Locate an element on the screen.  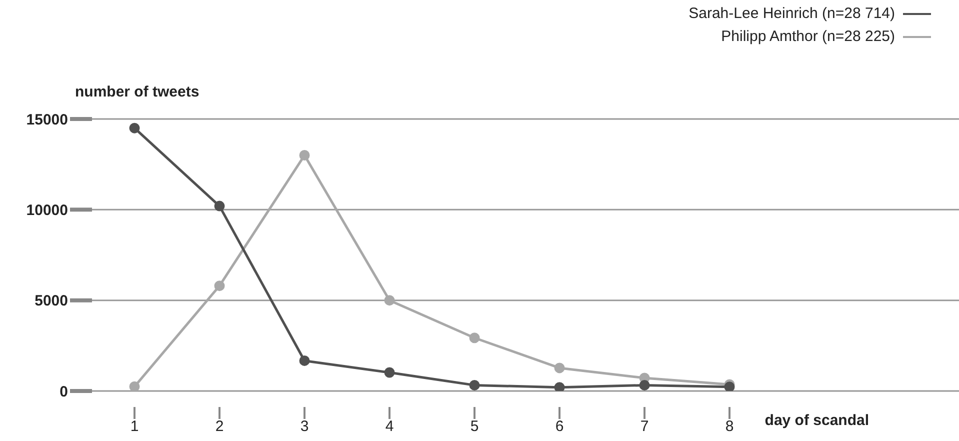
x-tick-label: 2 is located at coordinates (219, 426).